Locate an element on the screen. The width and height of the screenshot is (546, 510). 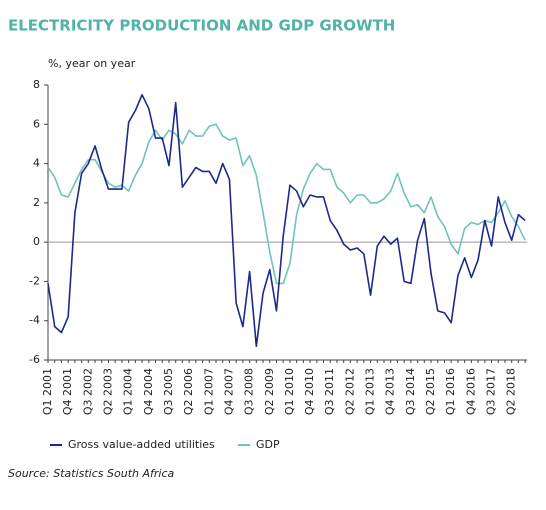
source: Source: Statistics South Africa is located at coordinates (91, 473).